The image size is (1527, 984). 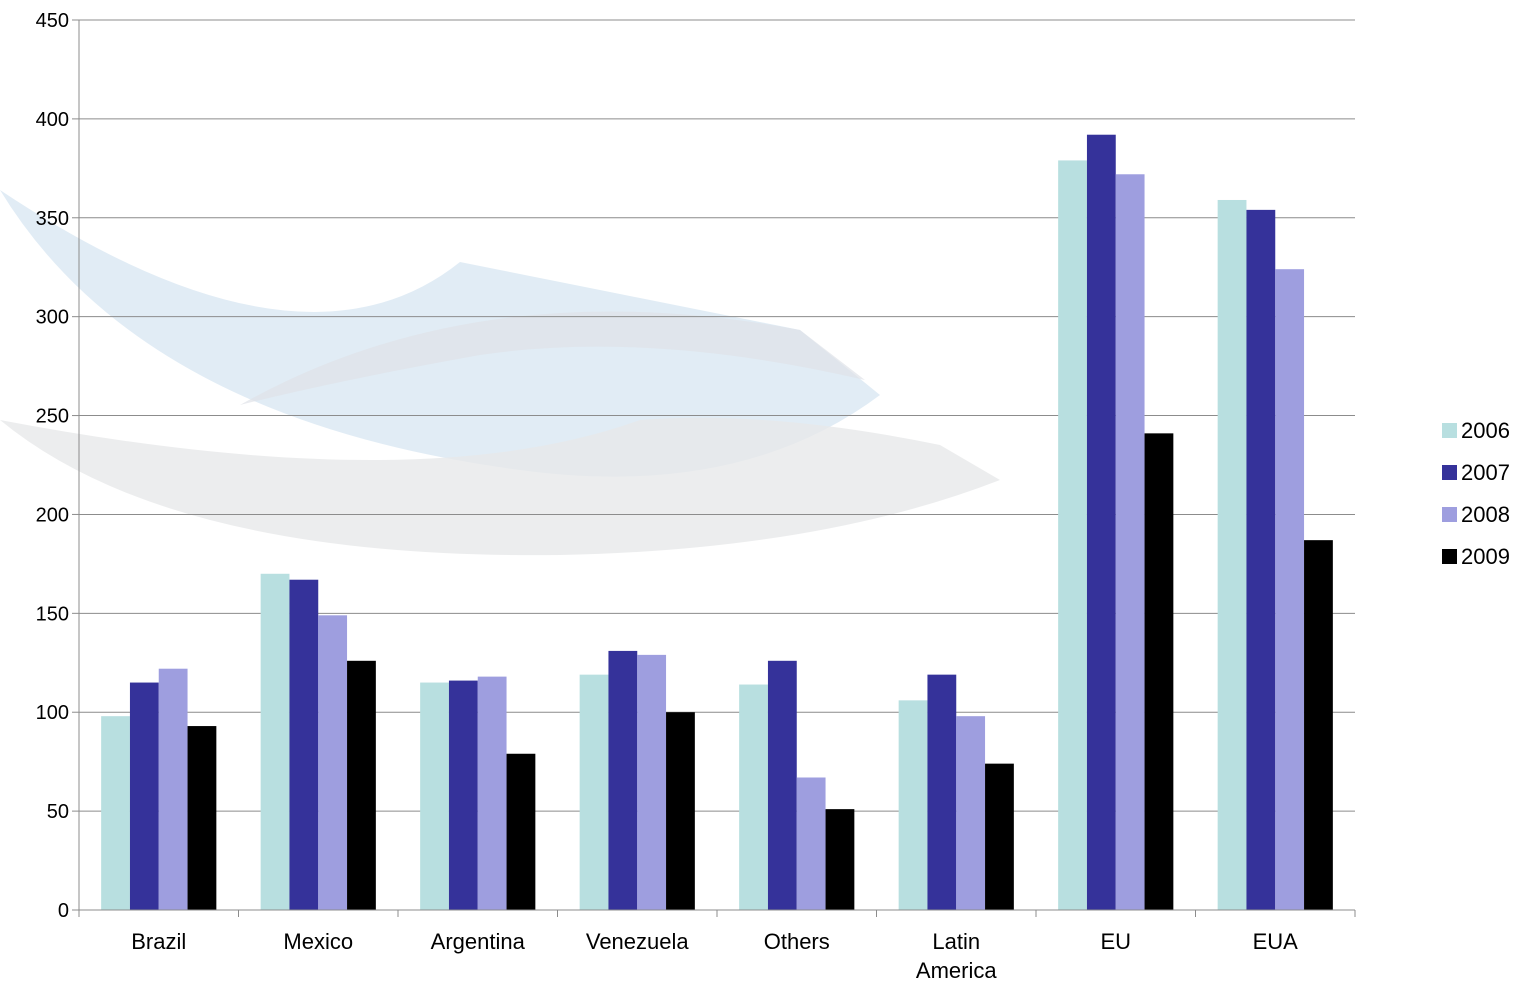 What do you see at coordinates (1449, 514) in the screenshot?
I see `legend-swatch-2008` at bounding box center [1449, 514].